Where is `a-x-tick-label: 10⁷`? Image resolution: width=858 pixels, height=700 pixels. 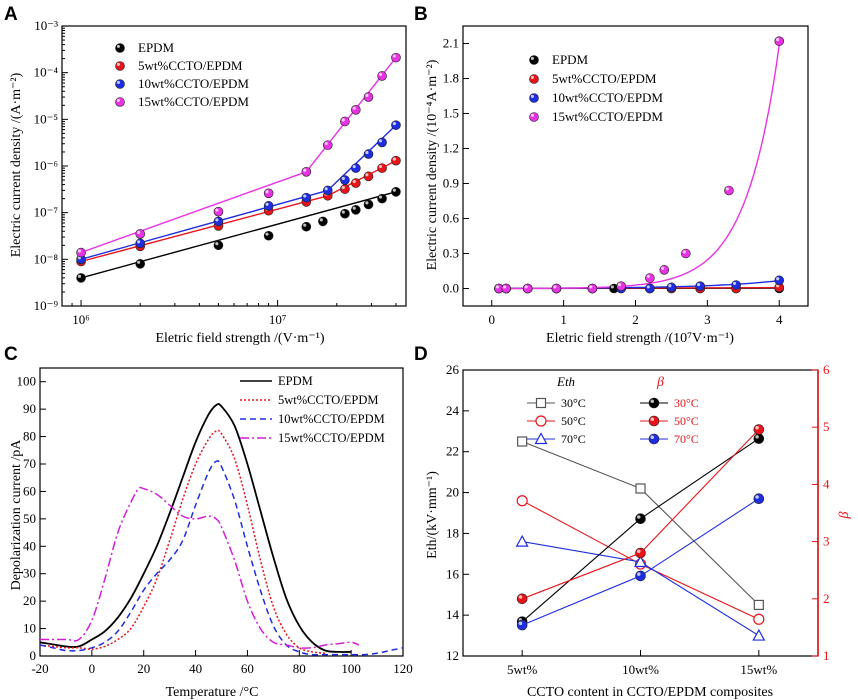 a-x-tick-label: 10⁷ is located at coordinates (278, 319).